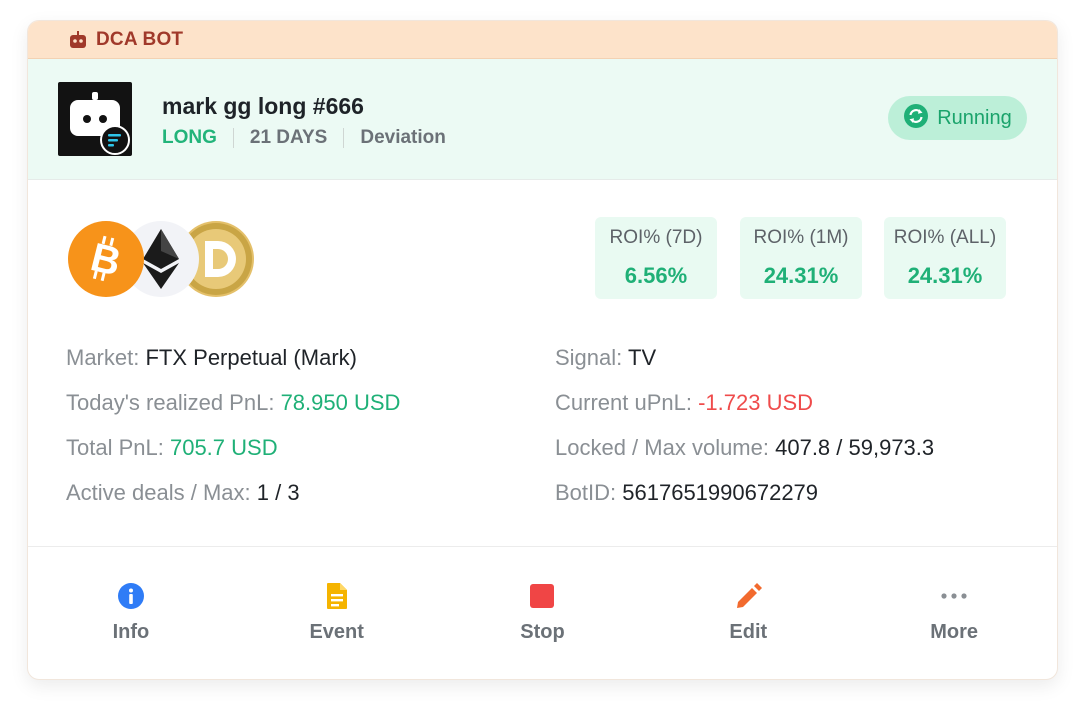 This screenshot has height=708, width=1080. I want to click on roi-label: ROI% (ALL), so click(945, 237).